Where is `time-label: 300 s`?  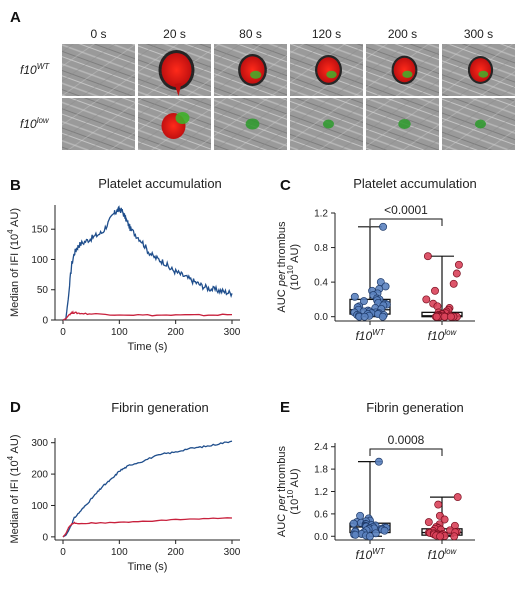
time-label: 300 s is located at coordinates (478, 34).